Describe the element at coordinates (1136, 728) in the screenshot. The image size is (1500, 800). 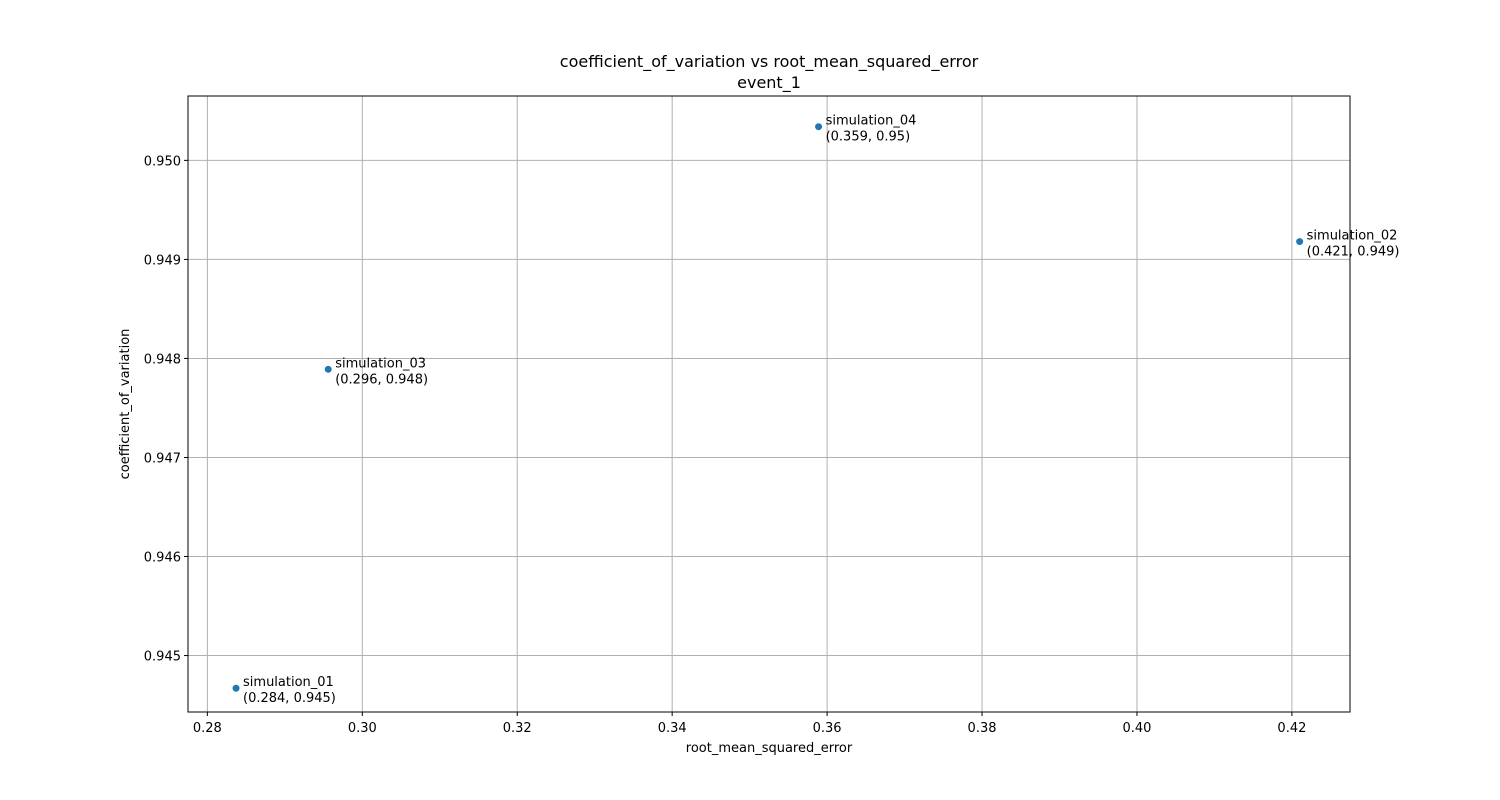
I see `x-tick-label: 0.40` at that location.